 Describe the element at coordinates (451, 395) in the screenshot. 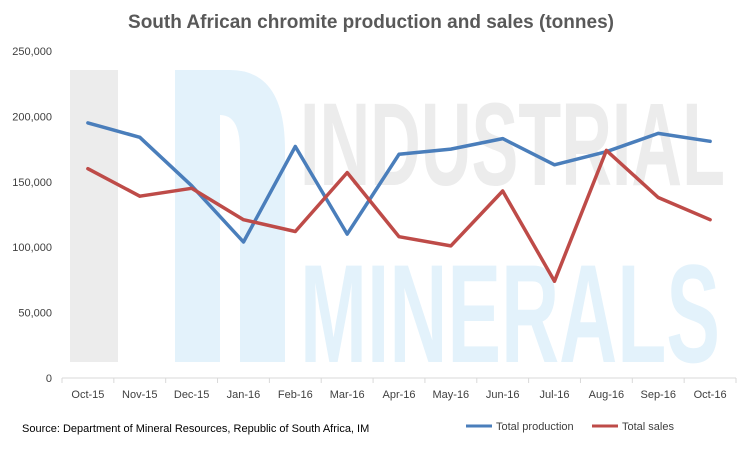

I see `x-tick-label: May-16` at that location.